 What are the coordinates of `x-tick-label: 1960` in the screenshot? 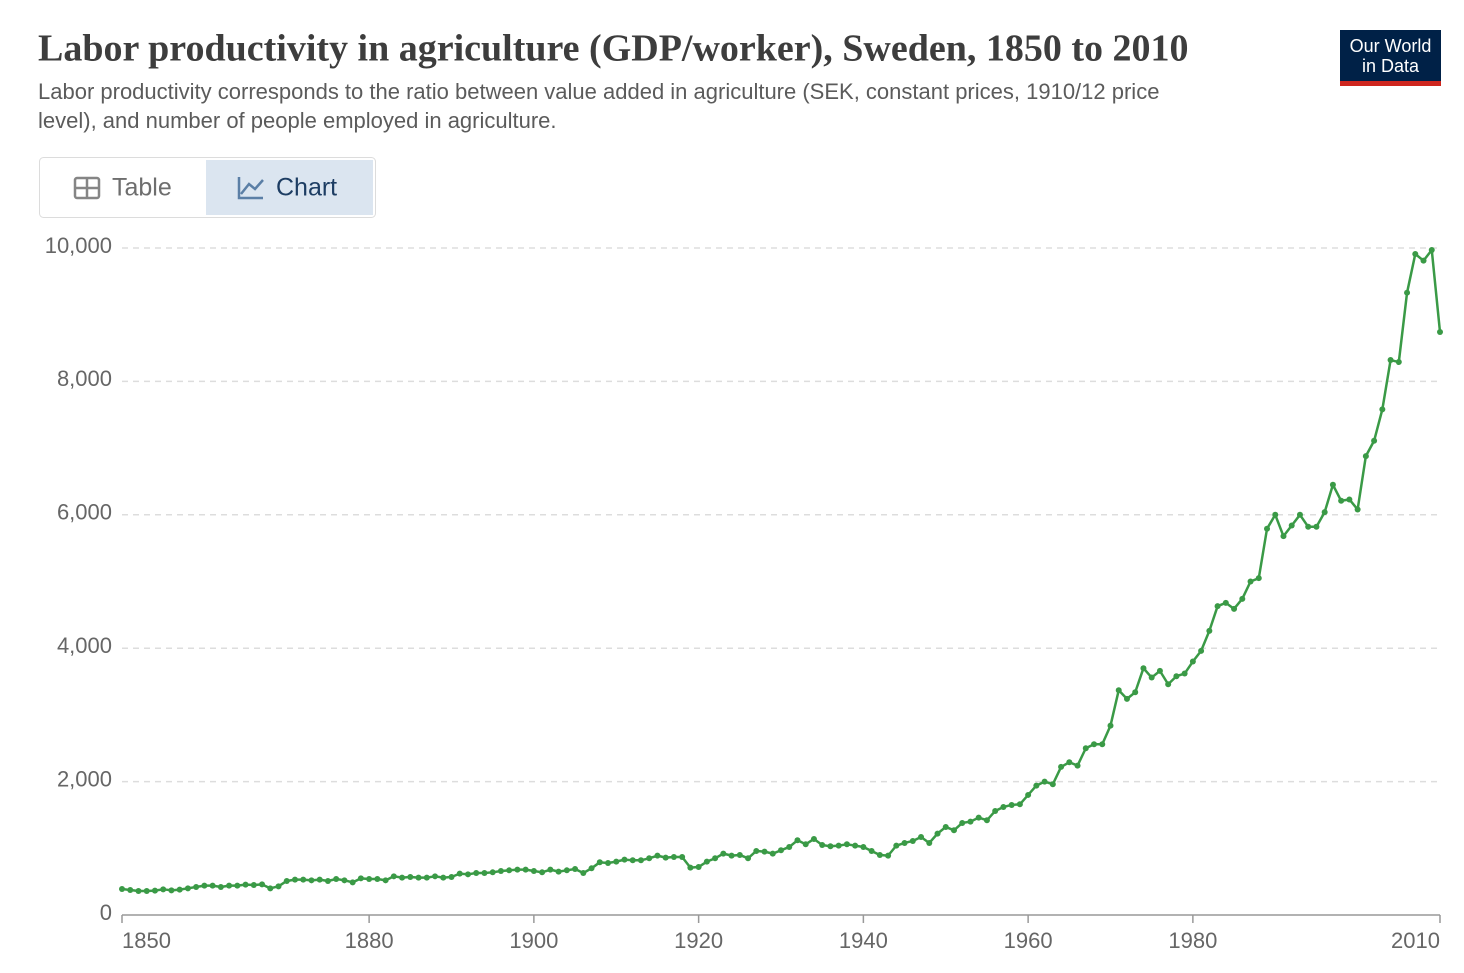 It's located at (1028, 940).